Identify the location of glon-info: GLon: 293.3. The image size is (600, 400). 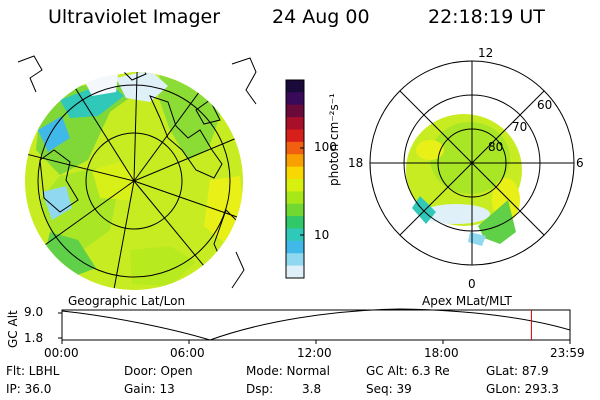
(522, 389).